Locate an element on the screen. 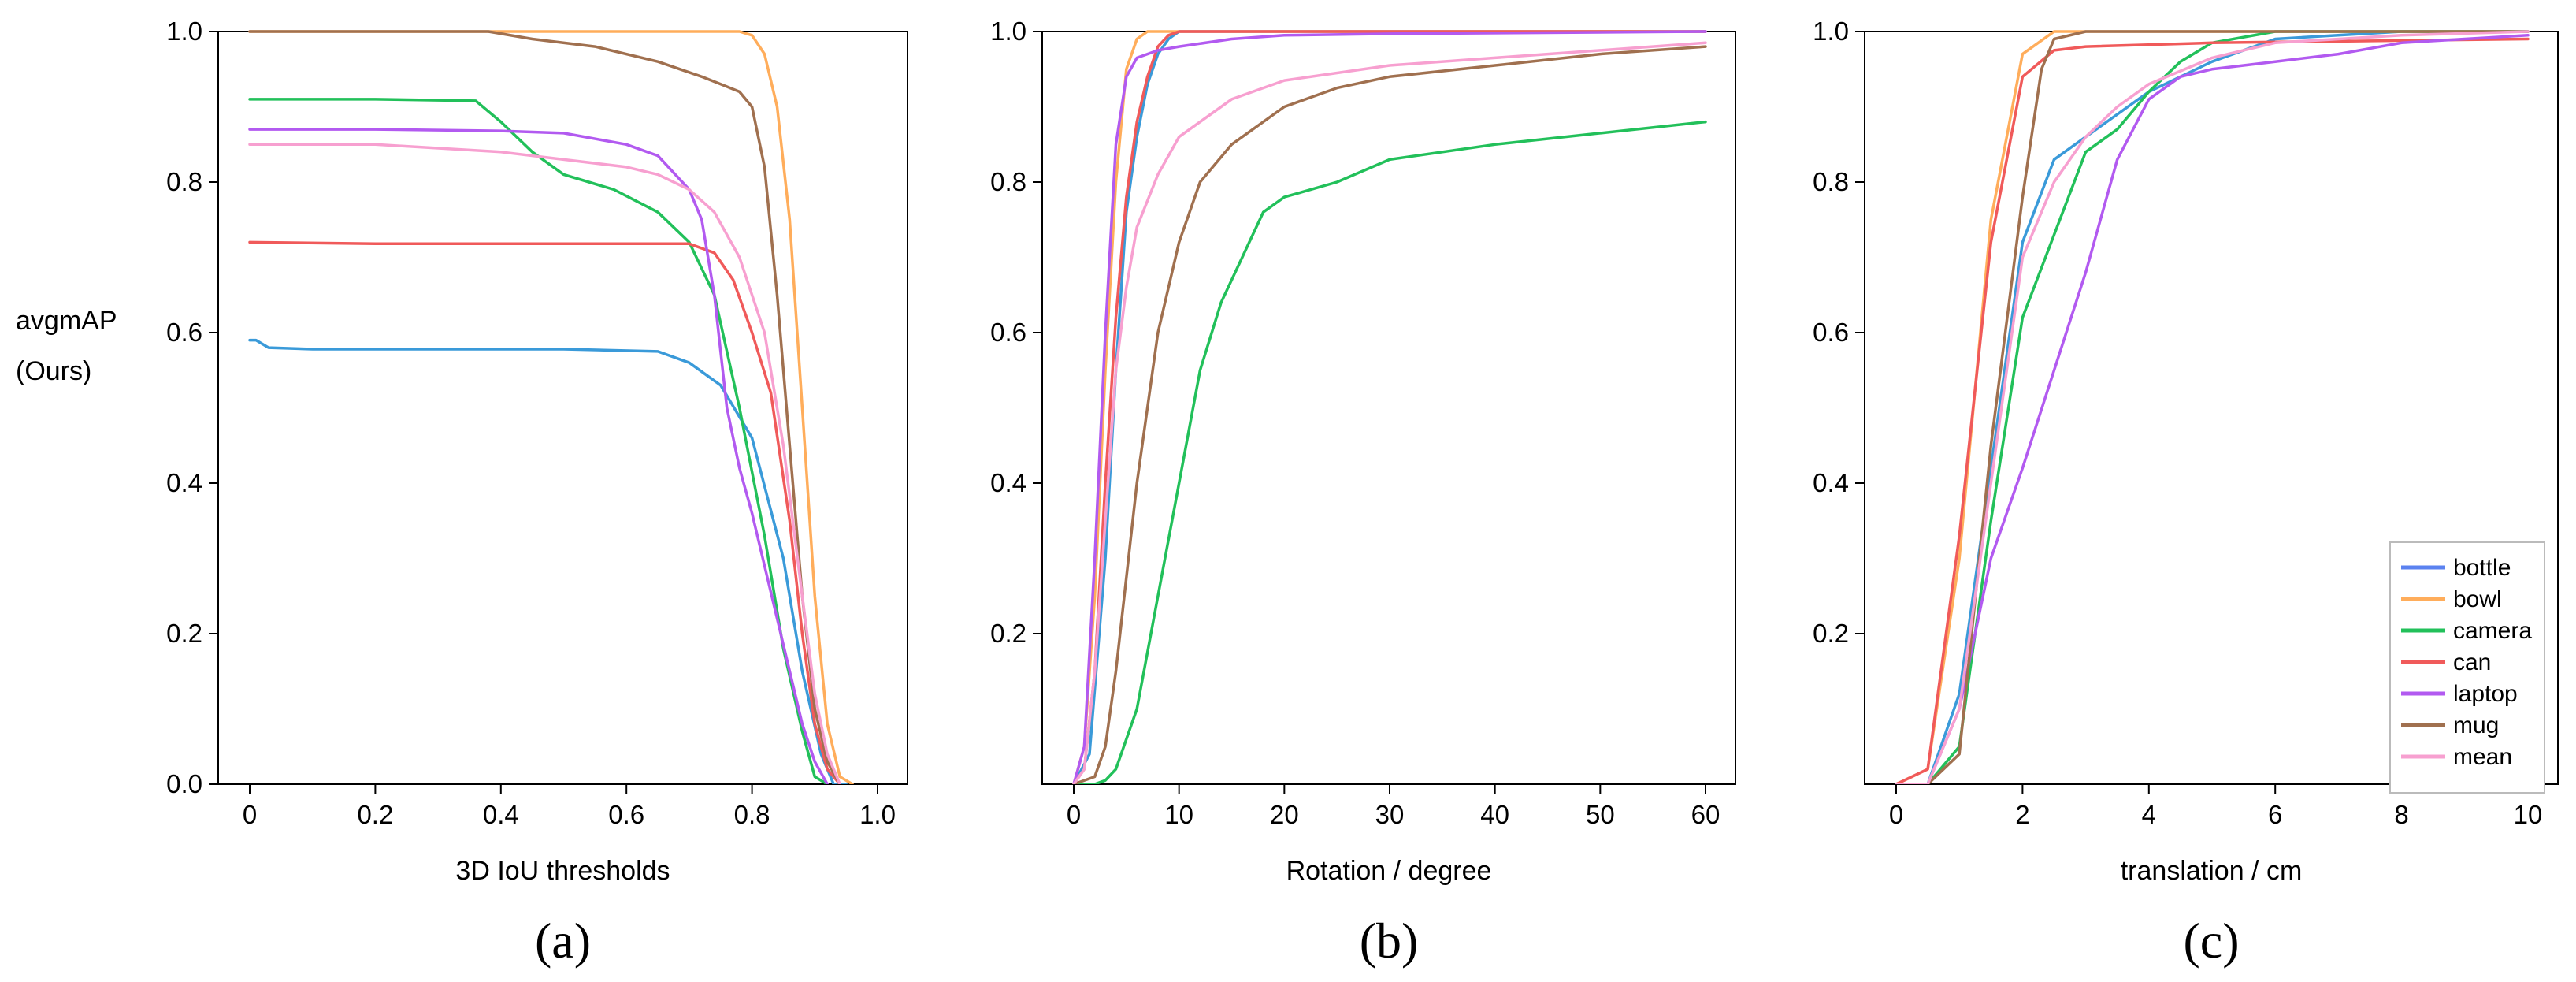  x-tick-label: 2 is located at coordinates (2022, 814).